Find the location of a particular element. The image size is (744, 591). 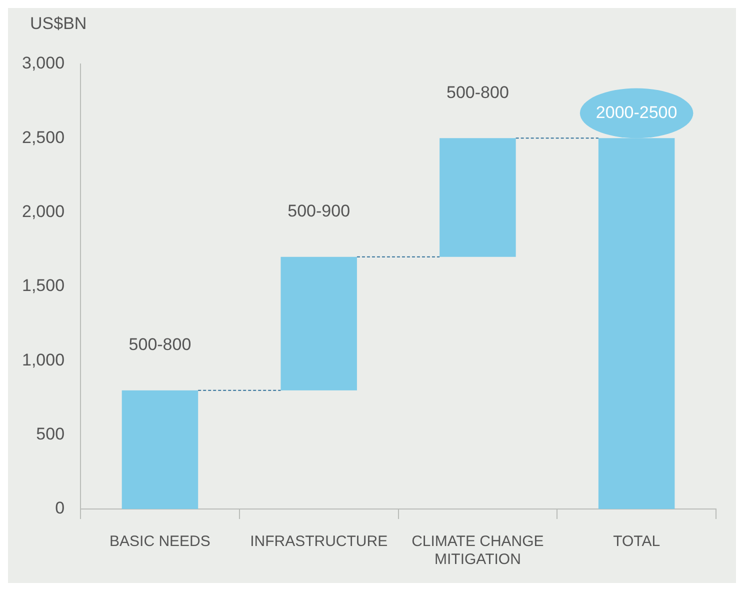

y-tick-label: 2,000 is located at coordinates (43, 212).